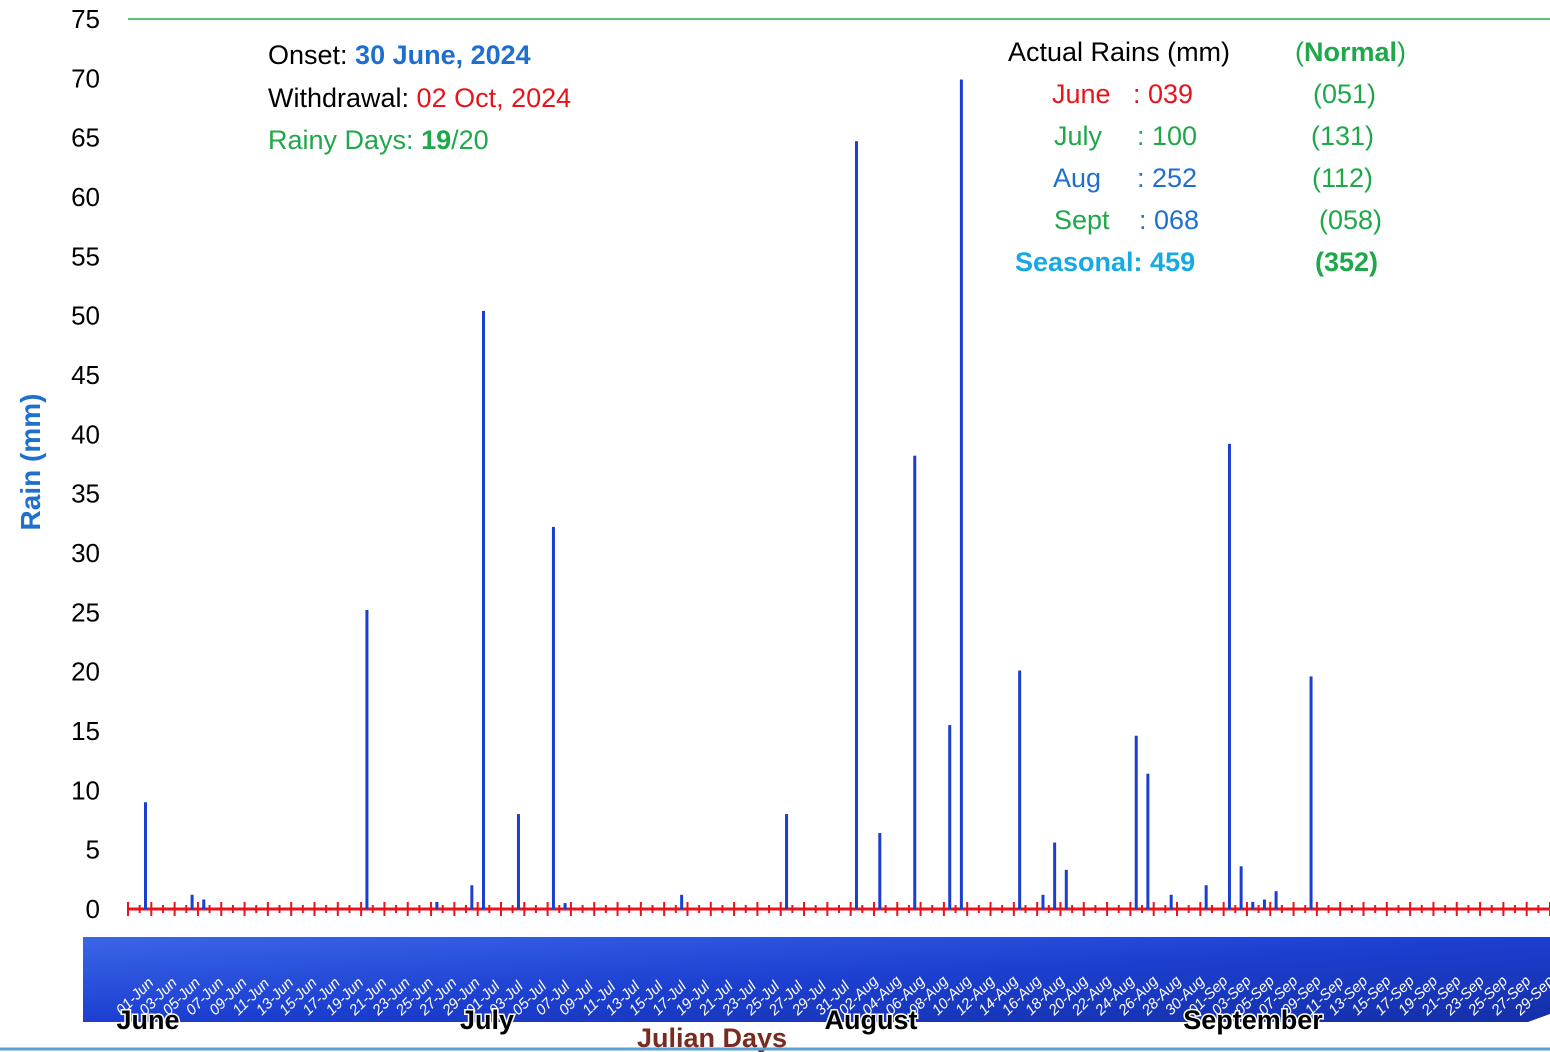 This screenshot has width=1550, height=1052. Describe the element at coordinates (85, 19) in the screenshot. I see `y-tick-label: 75` at that location.